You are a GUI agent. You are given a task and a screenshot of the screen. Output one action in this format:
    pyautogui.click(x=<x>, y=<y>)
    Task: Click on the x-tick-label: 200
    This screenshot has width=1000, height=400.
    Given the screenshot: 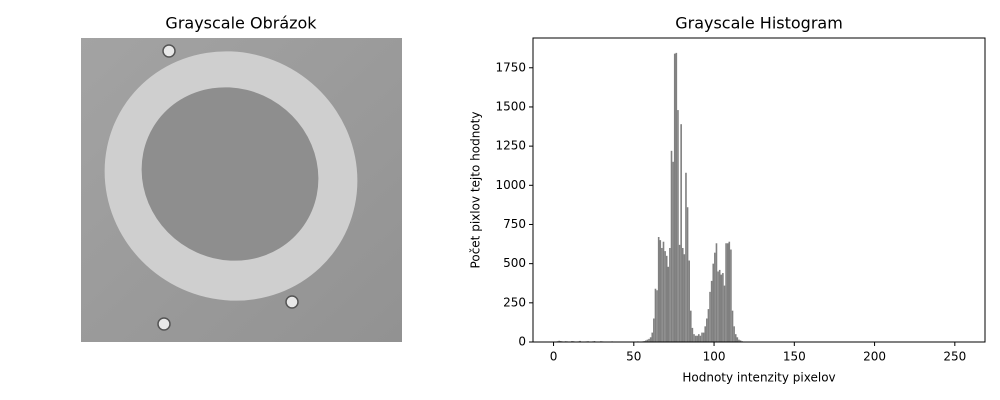 What is the action you would take?
    pyautogui.click(x=874, y=357)
    